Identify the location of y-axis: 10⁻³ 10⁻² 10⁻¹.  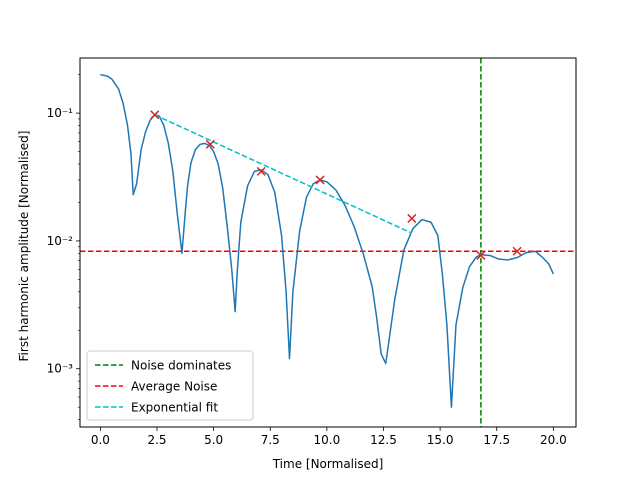
(63, 247).